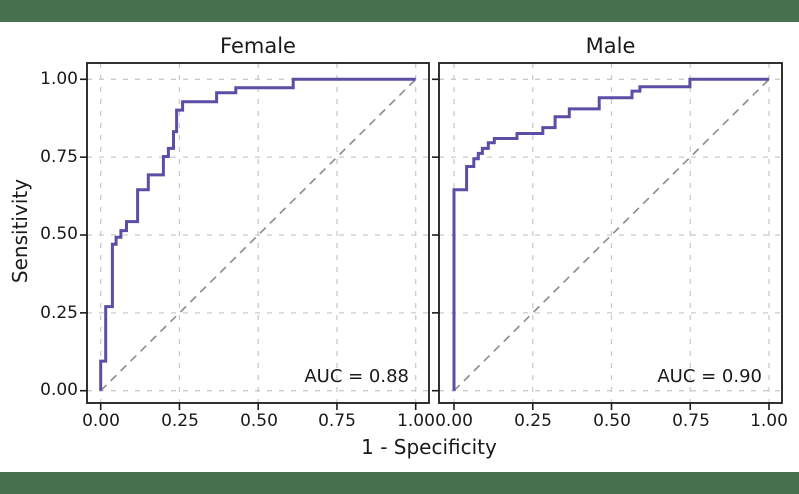 This screenshot has height=494, width=799. Describe the element at coordinates (20, 231) in the screenshot. I see `y-axis-label: Sensitivity` at that location.